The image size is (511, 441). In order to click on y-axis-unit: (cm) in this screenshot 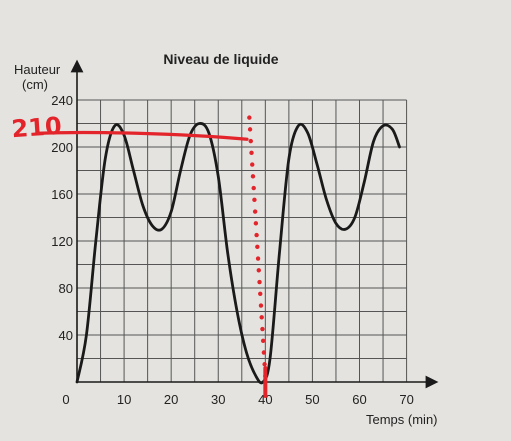, I will do `click(35, 84)`.